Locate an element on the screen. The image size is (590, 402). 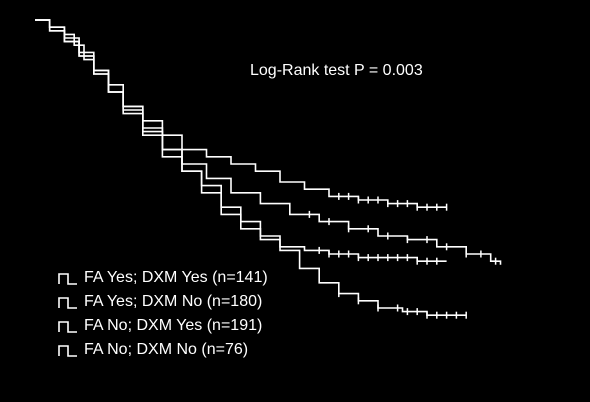
legend-item-fa-yes-dxm-yes: FA Yes; DXM Yes (n=141) is located at coordinates (163, 278).